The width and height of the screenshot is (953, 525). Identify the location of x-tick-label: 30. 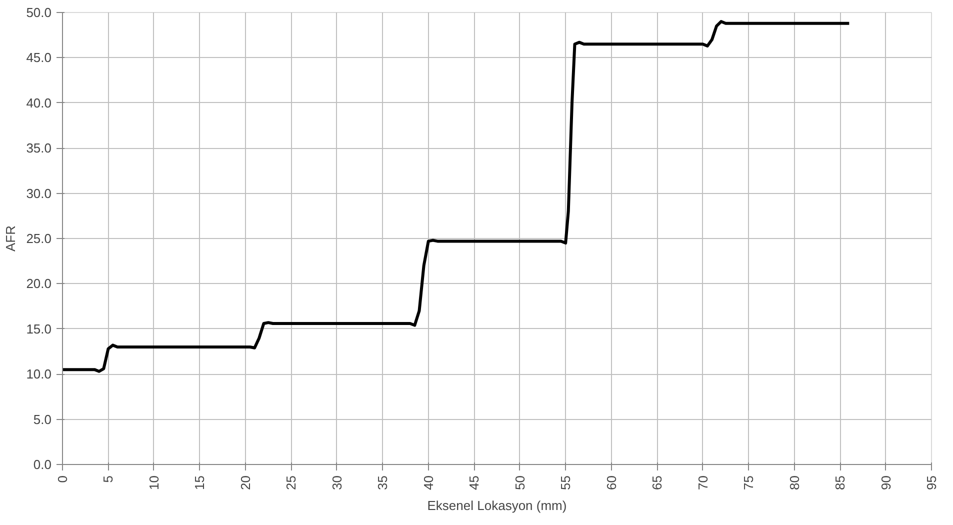
(336, 482).